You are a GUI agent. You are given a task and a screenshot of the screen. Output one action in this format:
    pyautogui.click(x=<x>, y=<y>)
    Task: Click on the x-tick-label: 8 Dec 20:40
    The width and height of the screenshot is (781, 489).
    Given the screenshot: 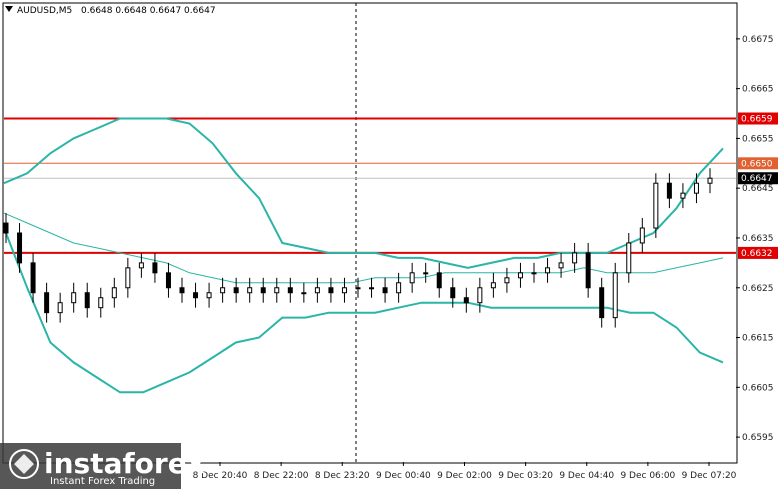 What is the action you would take?
    pyautogui.click(x=220, y=476)
    